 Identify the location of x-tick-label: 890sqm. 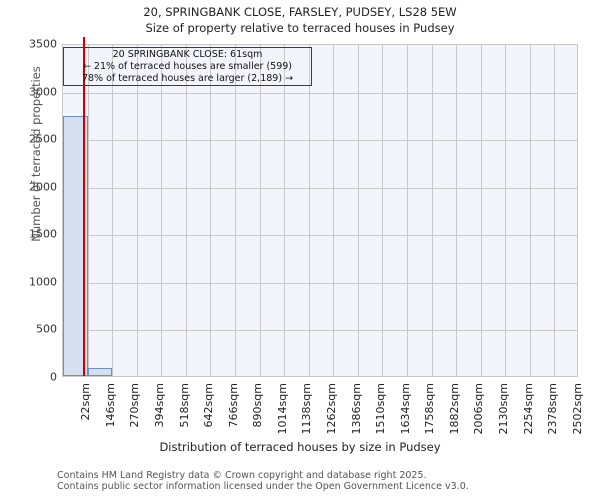
(258, 405).